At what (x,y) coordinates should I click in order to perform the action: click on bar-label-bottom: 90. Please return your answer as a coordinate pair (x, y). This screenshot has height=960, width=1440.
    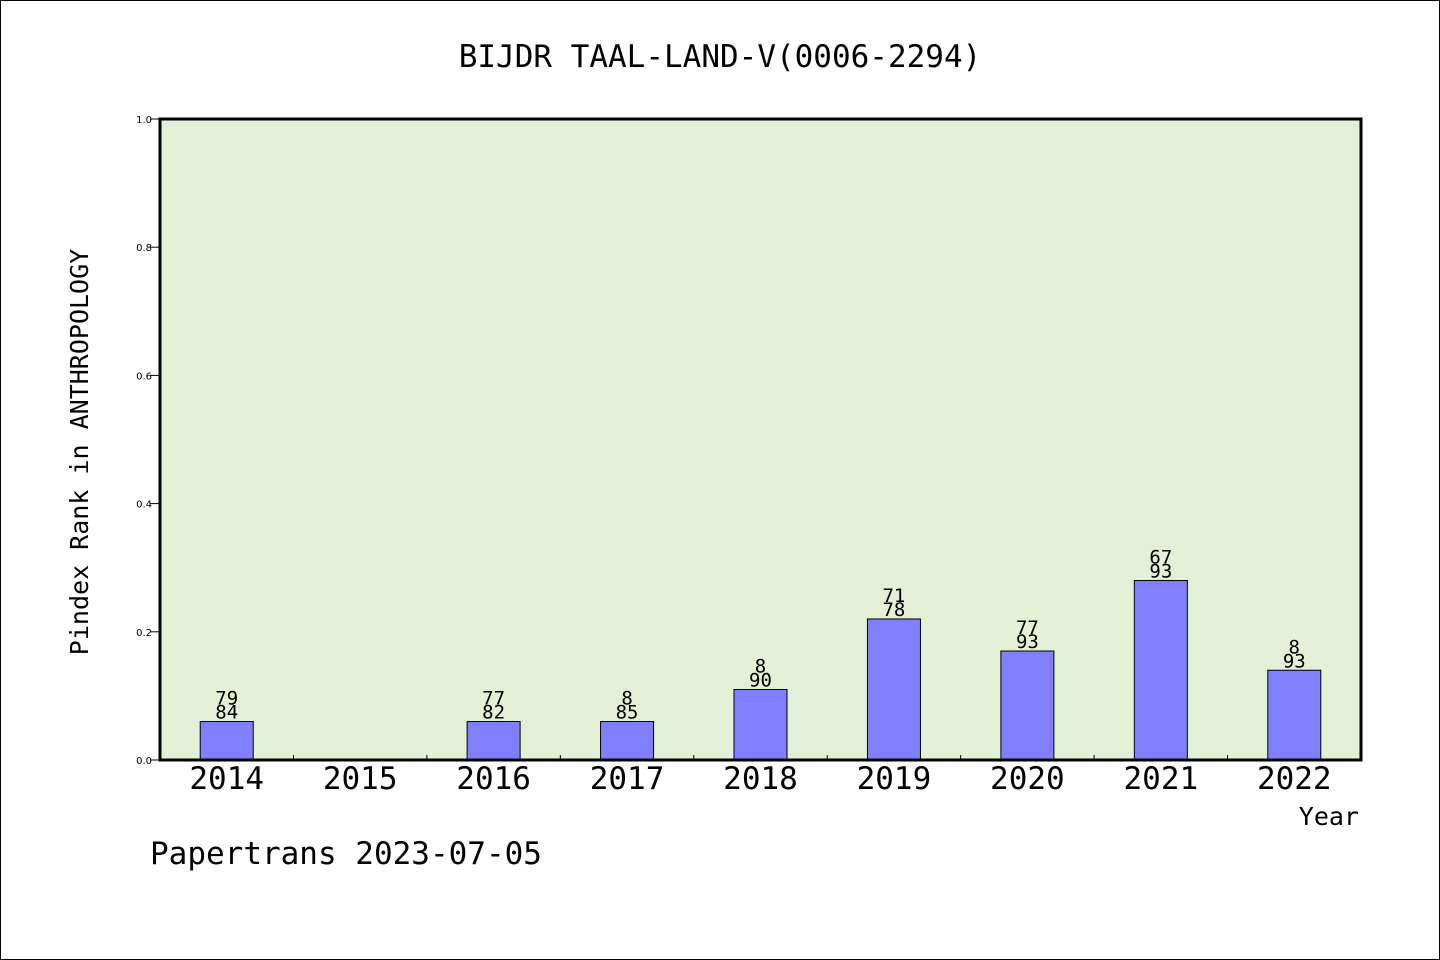
    Looking at the image, I should click on (760, 680).